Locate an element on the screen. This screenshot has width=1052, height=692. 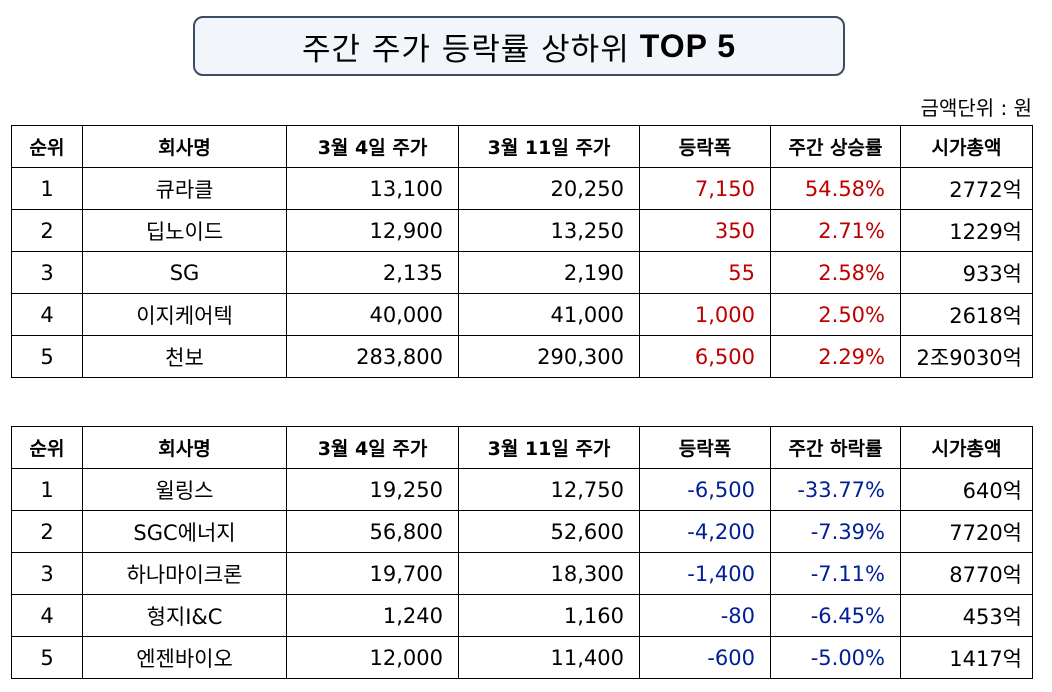
page-title: 주간 주가 등락률 상하위 TOP 5 is located at coordinates (519, 46).